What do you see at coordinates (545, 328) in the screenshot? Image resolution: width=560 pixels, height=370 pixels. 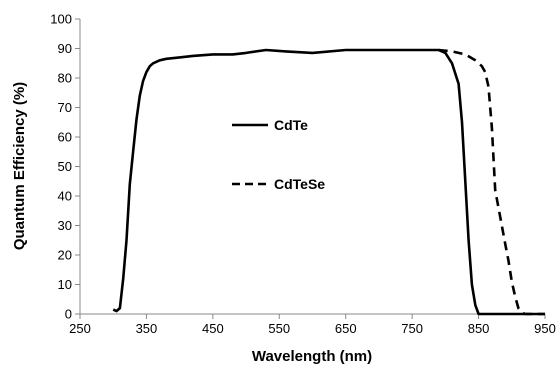 I see `x-tick-label: 950` at bounding box center [545, 328].